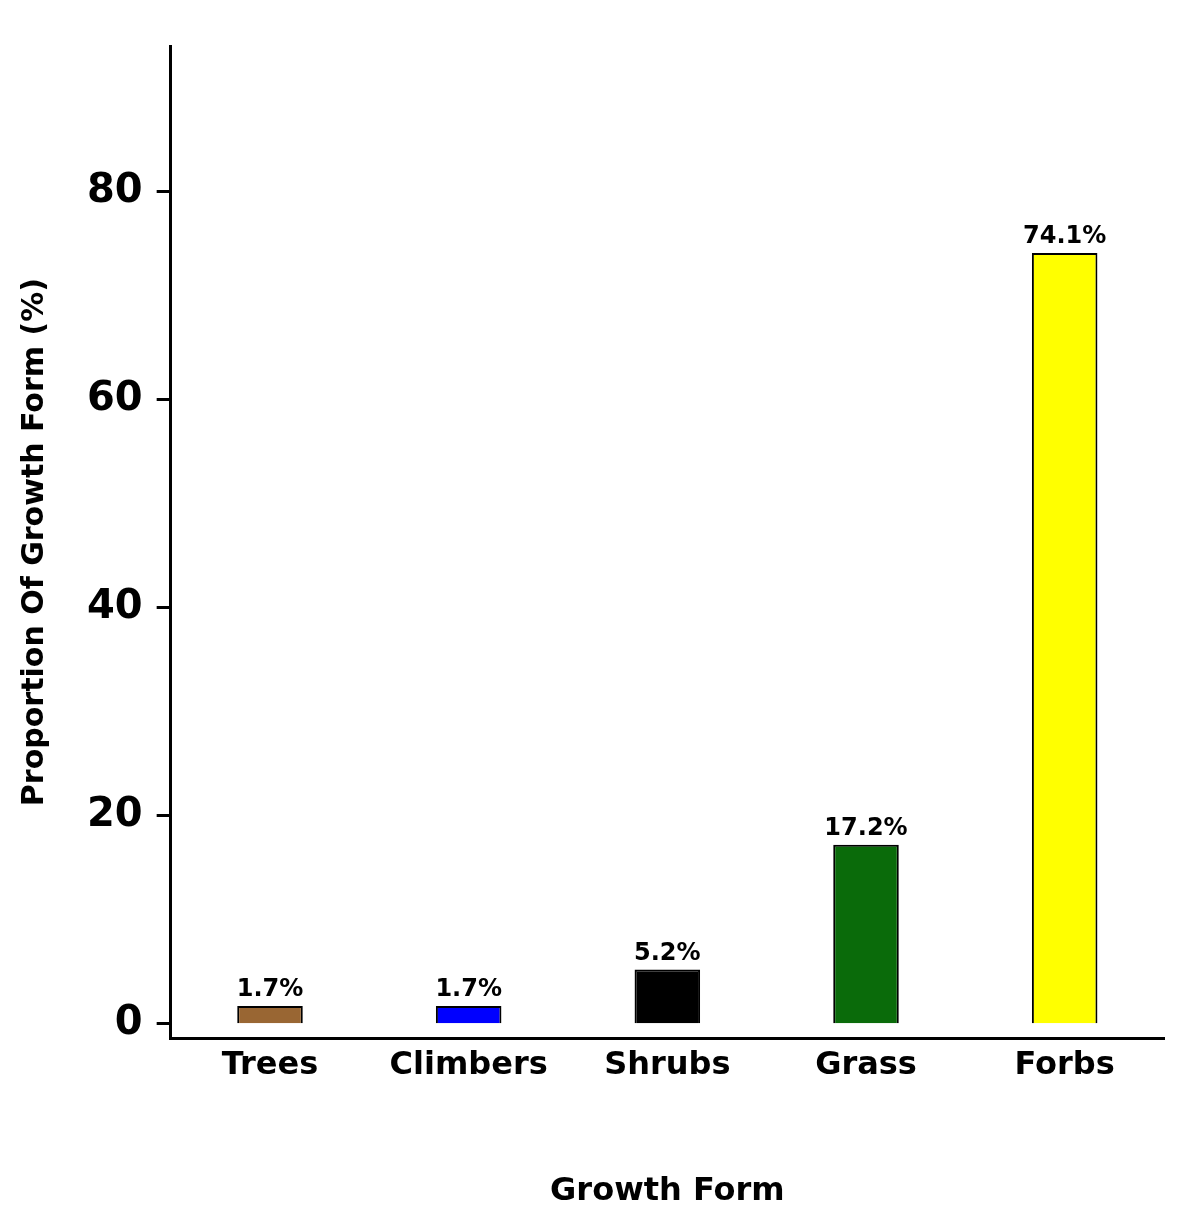 The image size is (1192, 1223). What do you see at coordinates (866, 826) in the screenshot?
I see `data-label: 17.2%` at bounding box center [866, 826].